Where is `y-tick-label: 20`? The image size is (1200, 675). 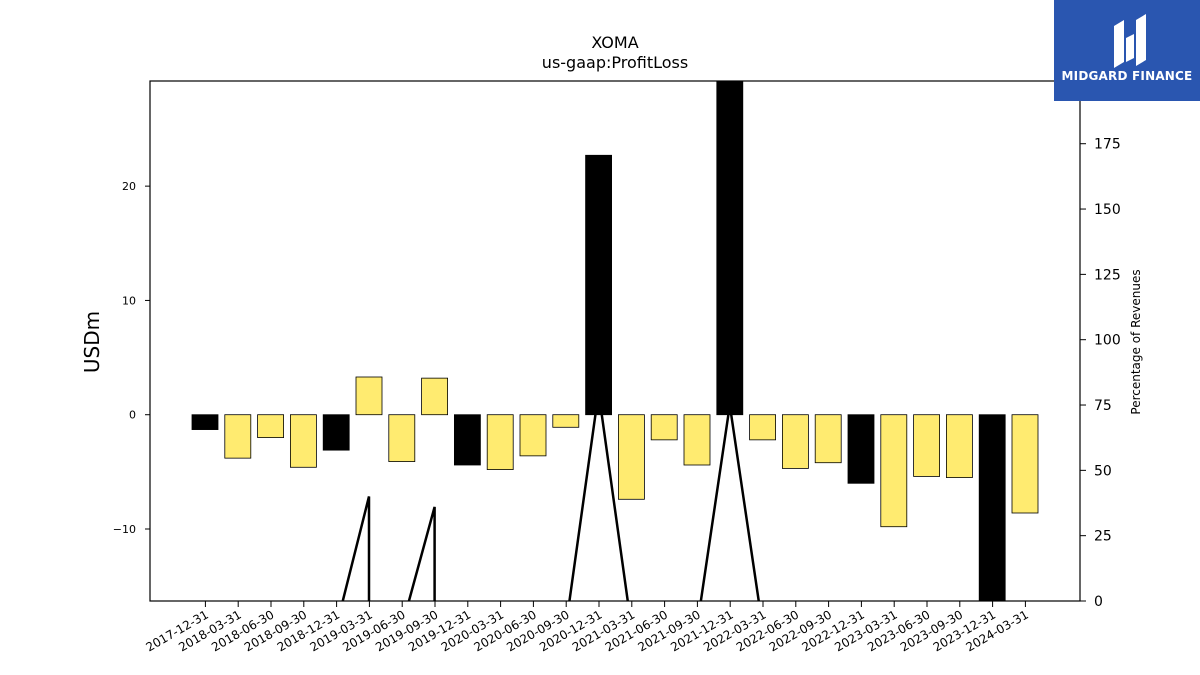
y-tick-label: 20 is located at coordinates (129, 186).